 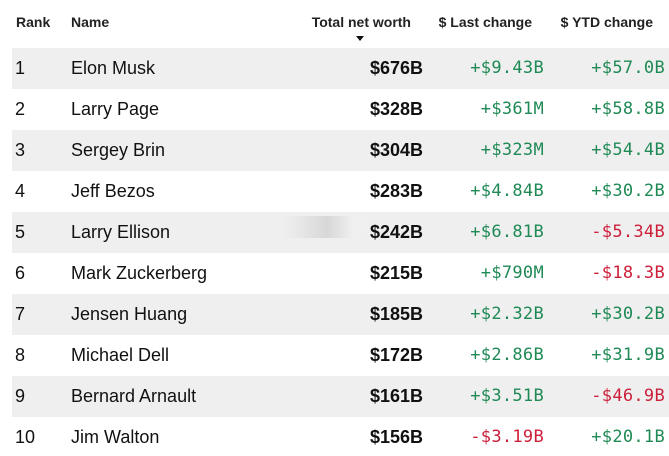 What do you see at coordinates (20, 273) in the screenshot?
I see `rank-cell: 6` at bounding box center [20, 273].